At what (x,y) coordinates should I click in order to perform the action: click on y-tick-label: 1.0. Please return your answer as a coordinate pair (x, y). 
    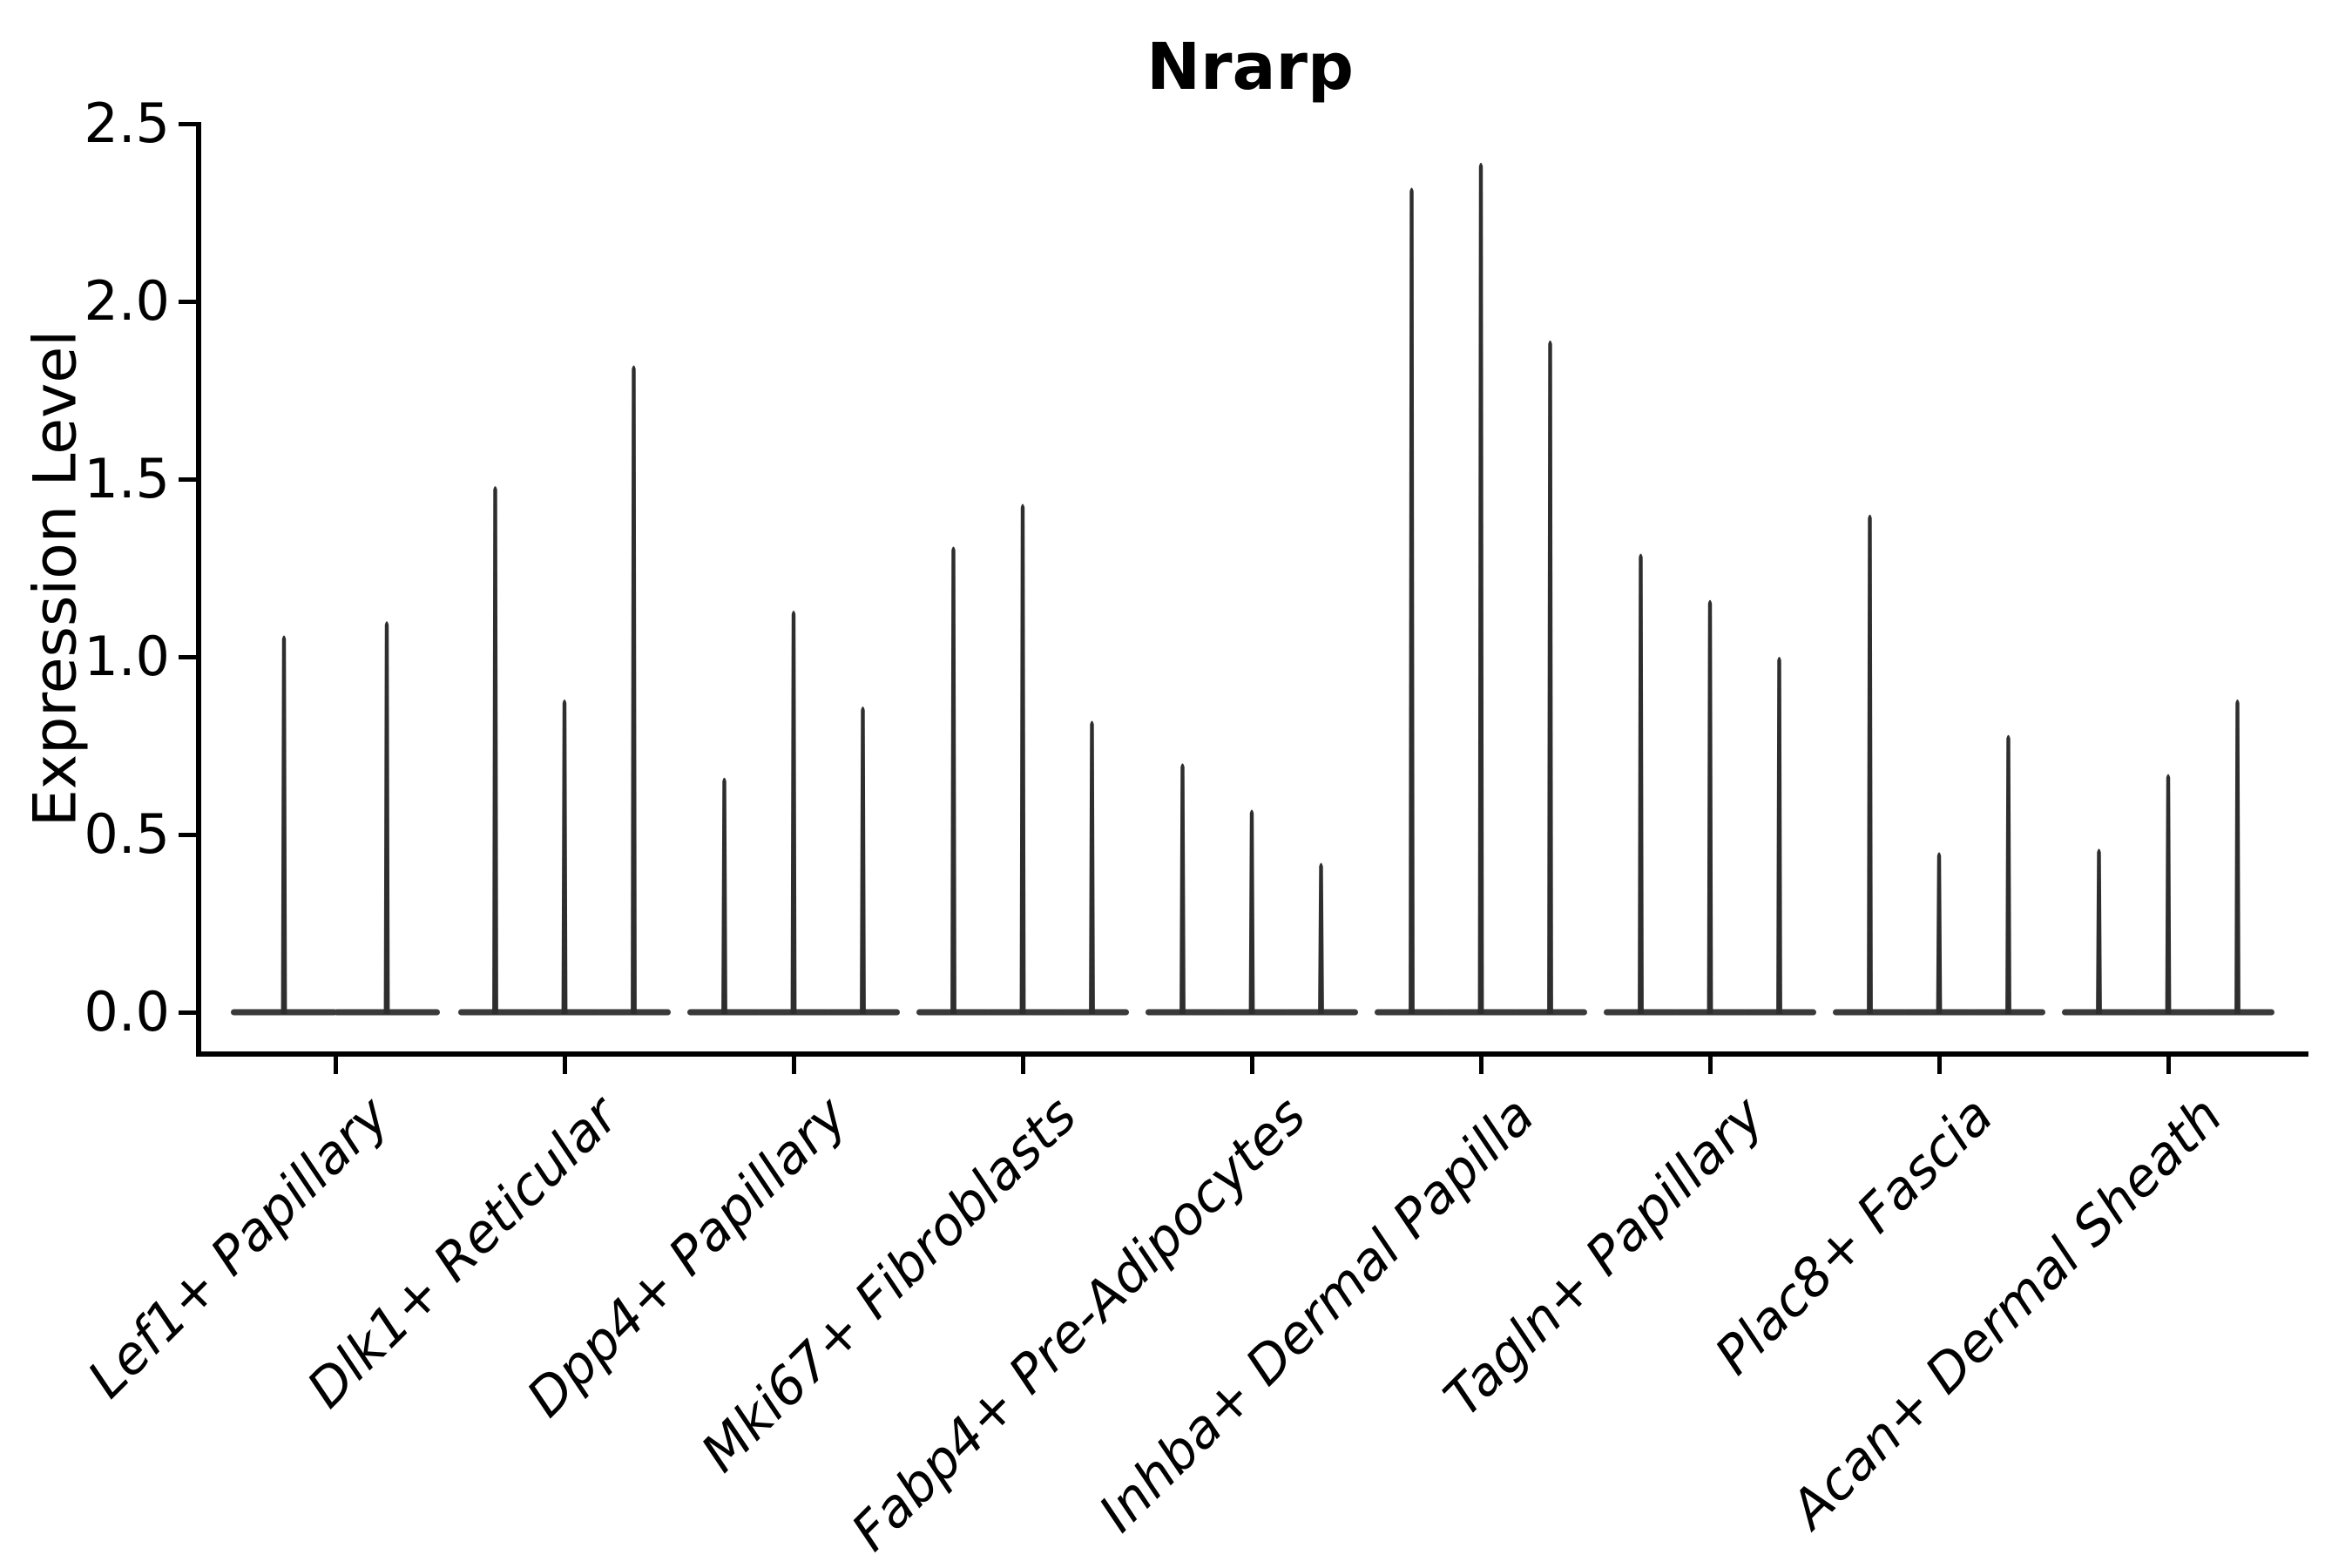
    Looking at the image, I should click on (127, 657).